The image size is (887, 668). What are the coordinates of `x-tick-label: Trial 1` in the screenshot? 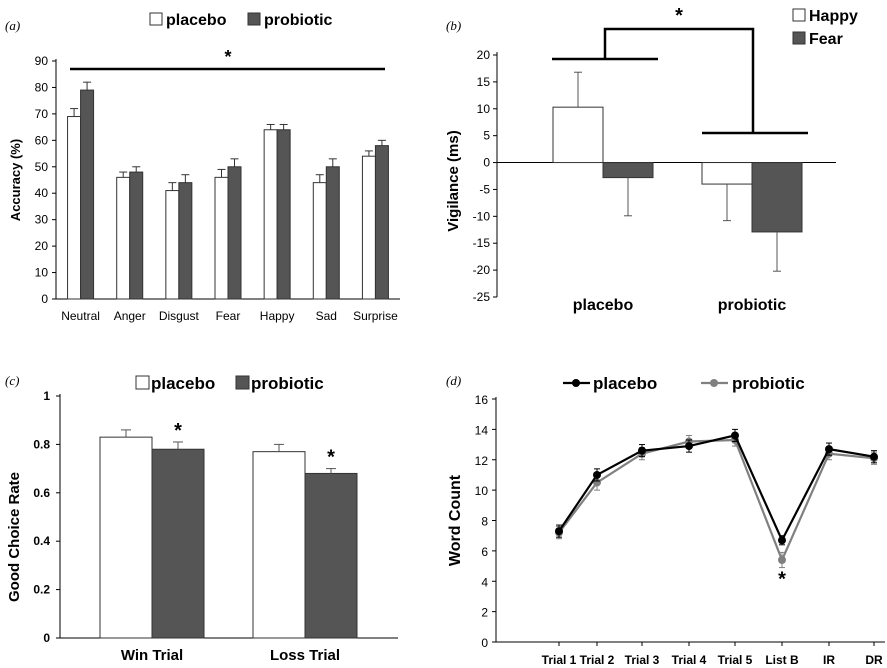 It's located at (559, 660).